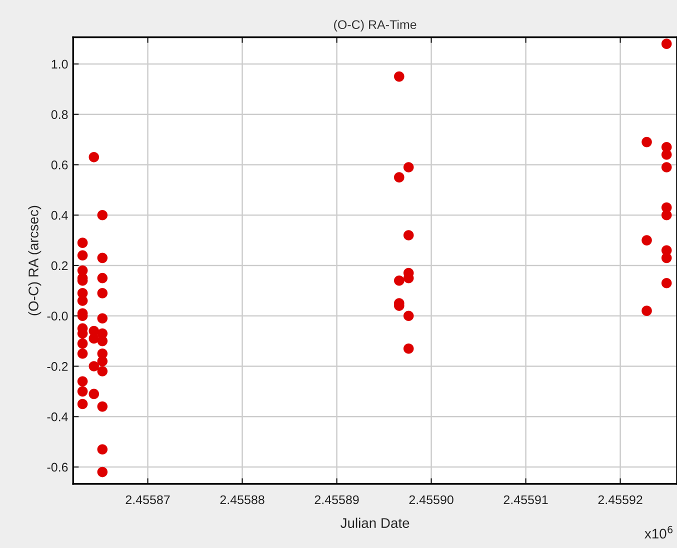 Image resolution: width=677 pixels, height=548 pixels. I want to click on x-tick-label: 2.45590, so click(431, 499).